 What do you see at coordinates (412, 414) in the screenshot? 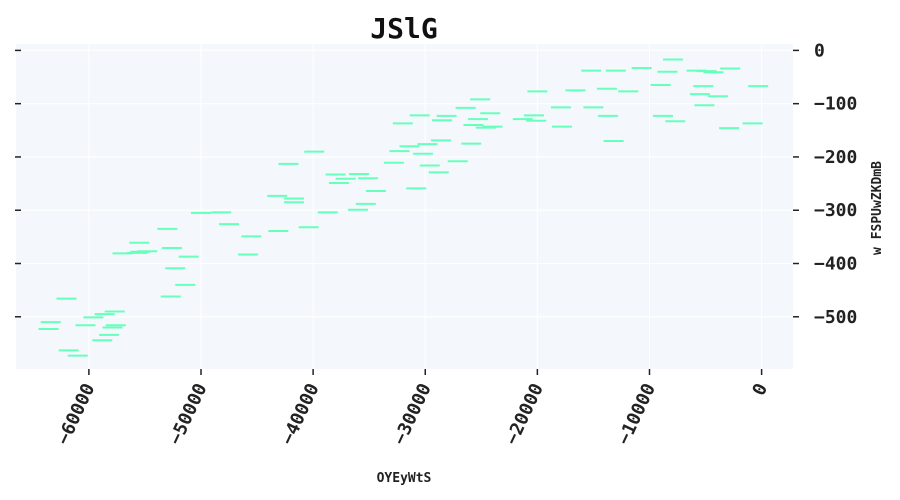
I see `x-tick-label: −30000` at bounding box center [412, 414].